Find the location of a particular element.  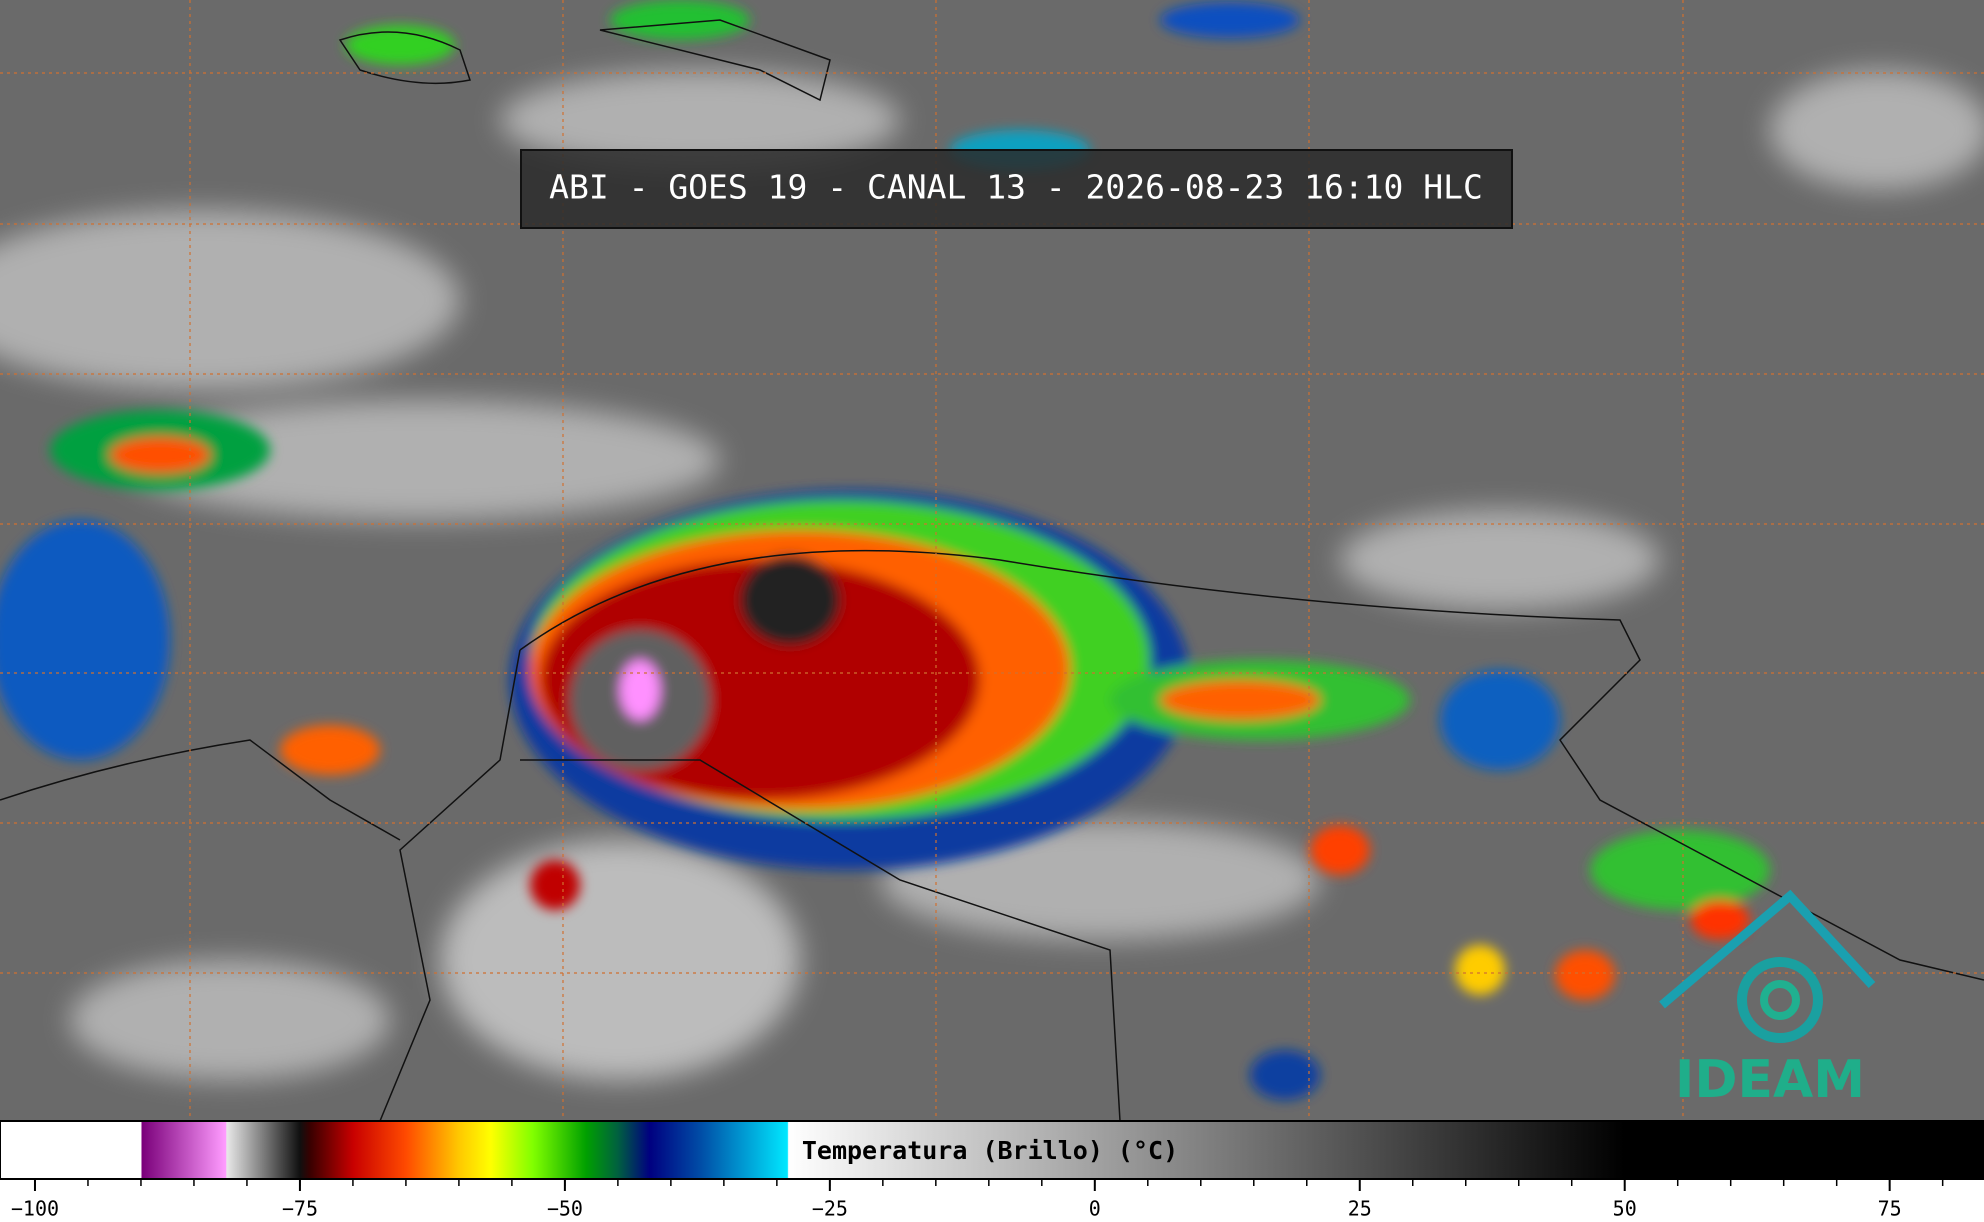

tick-label: −50 is located at coordinates (565, 1209).